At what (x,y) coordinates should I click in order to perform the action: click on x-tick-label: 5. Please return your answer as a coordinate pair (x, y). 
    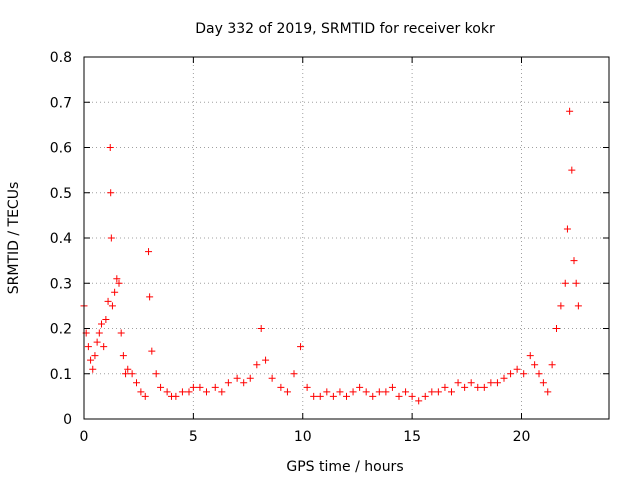
    Looking at the image, I should click on (193, 437).